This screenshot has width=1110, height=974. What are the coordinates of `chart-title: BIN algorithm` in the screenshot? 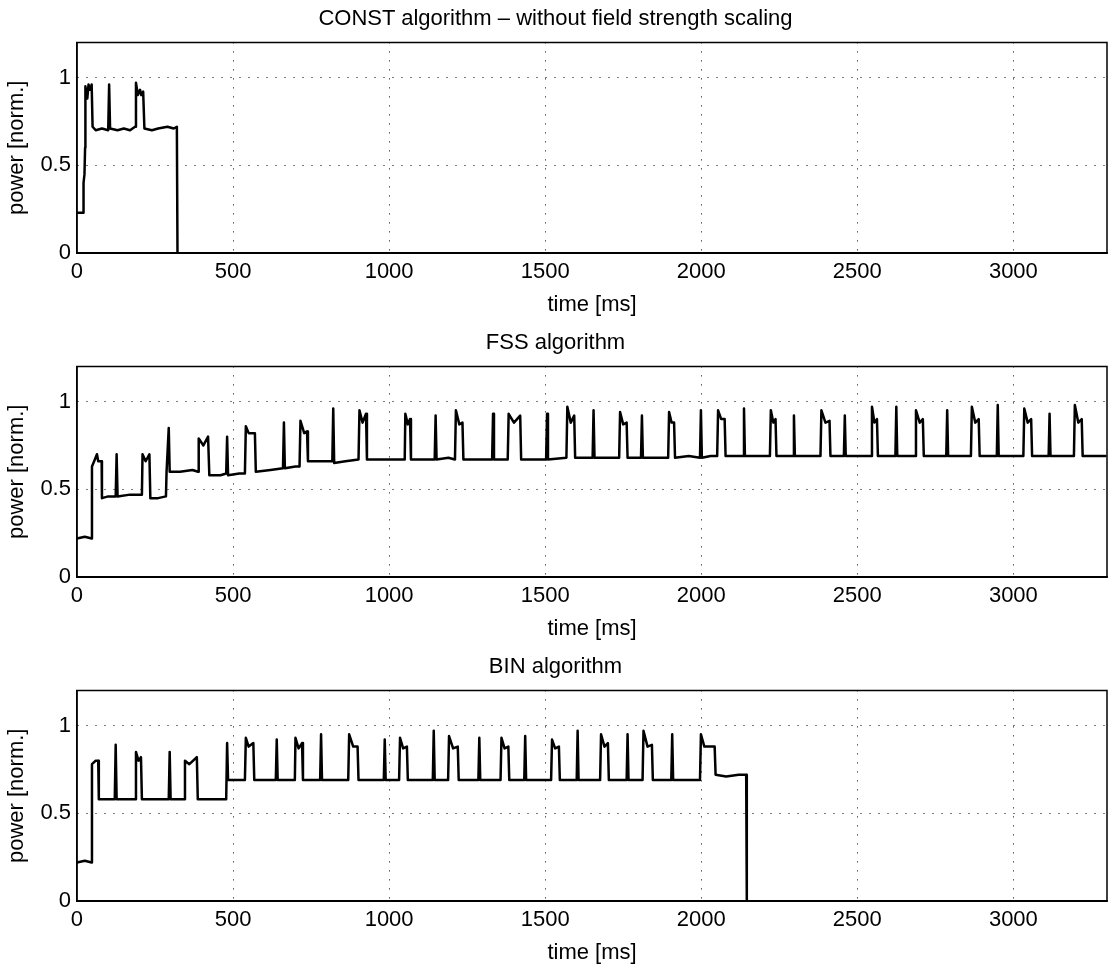 It's located at (555, 666).